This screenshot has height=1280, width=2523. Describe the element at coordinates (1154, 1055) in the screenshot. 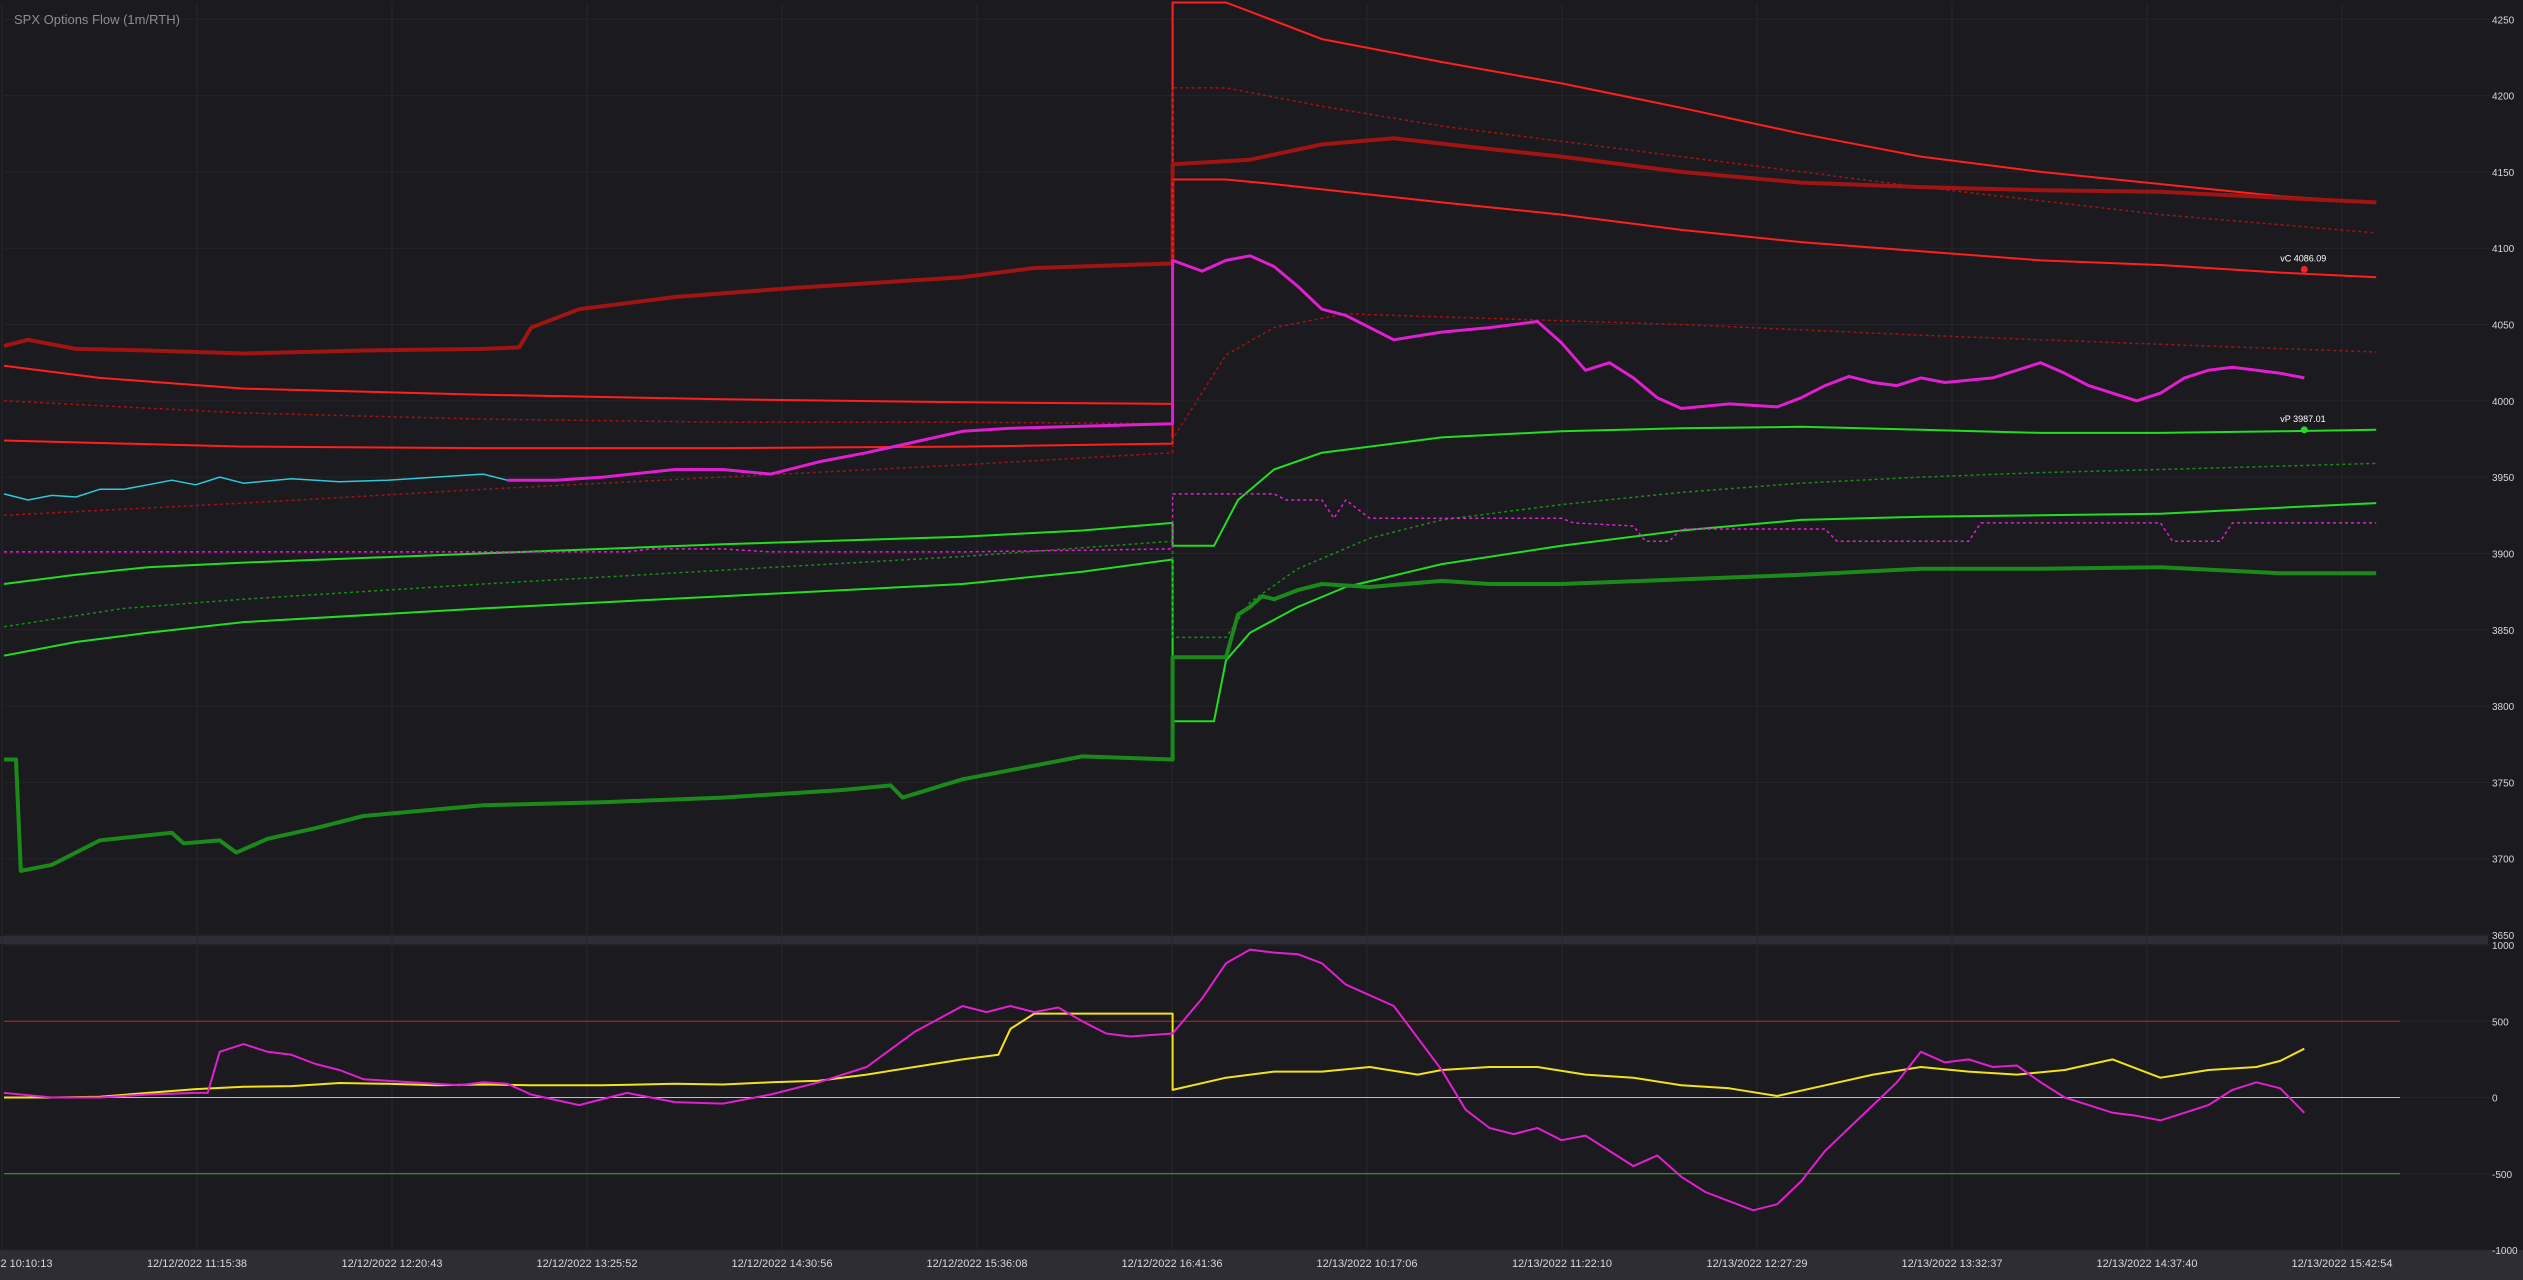

I see `series-line-osc_yellow` at that location.